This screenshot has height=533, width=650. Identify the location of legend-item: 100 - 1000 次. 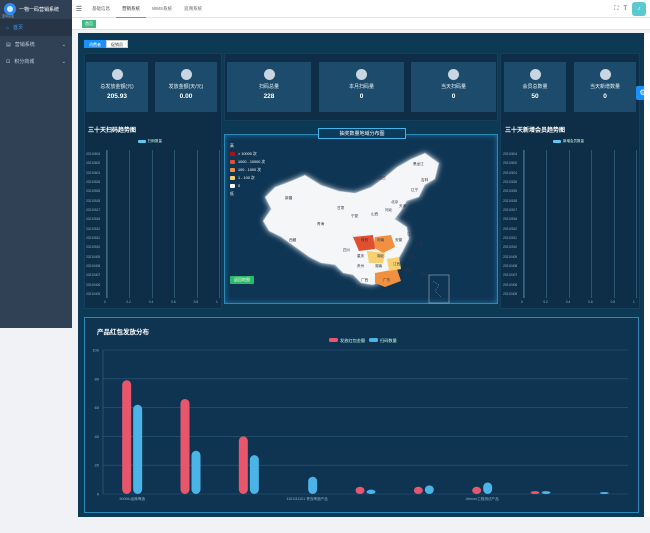
(247, 170).